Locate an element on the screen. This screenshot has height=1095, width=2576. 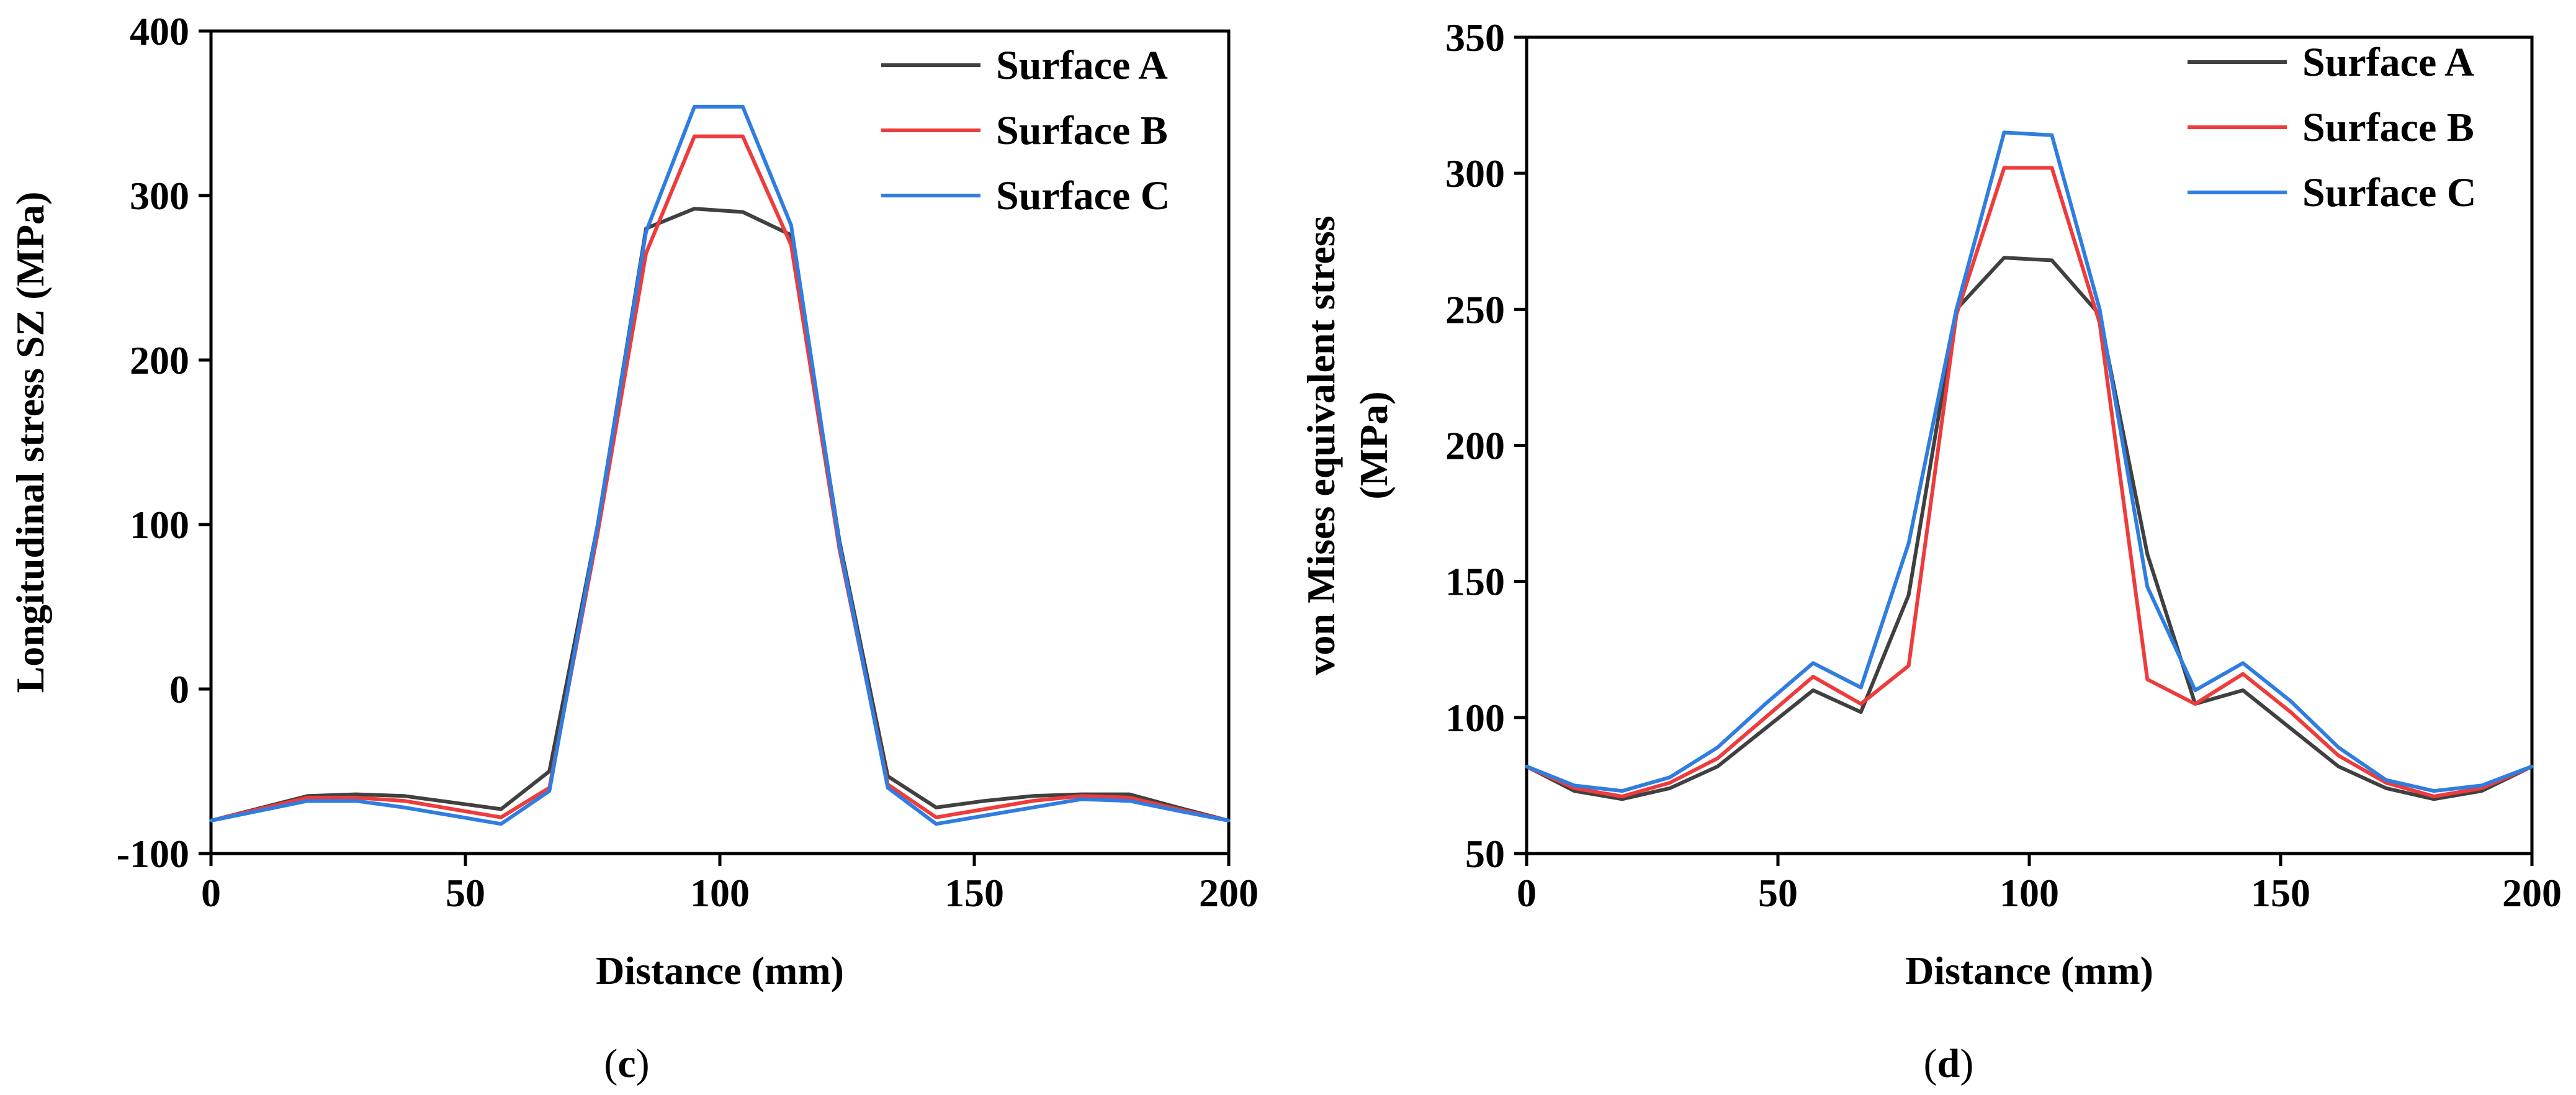
y-axis-label: Longitudinal stress SZ (MPa) is located at coordinates (30, 442).